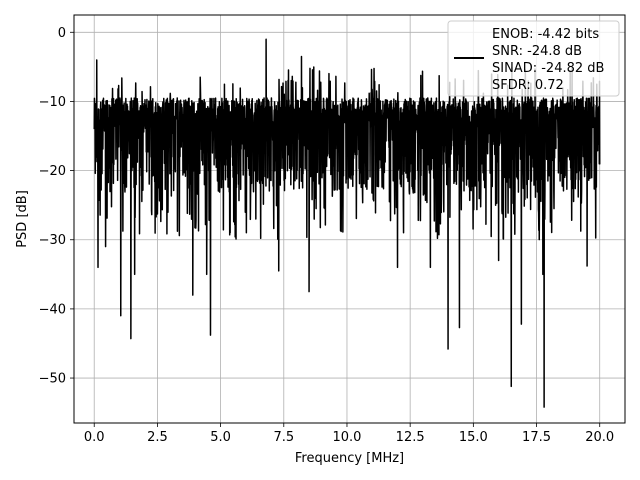 The width and height of the screenshot is (640, 480). I want to click on y-axis-ticks: 0 −10 −20 −30 −40 −50, so click(56, 206).